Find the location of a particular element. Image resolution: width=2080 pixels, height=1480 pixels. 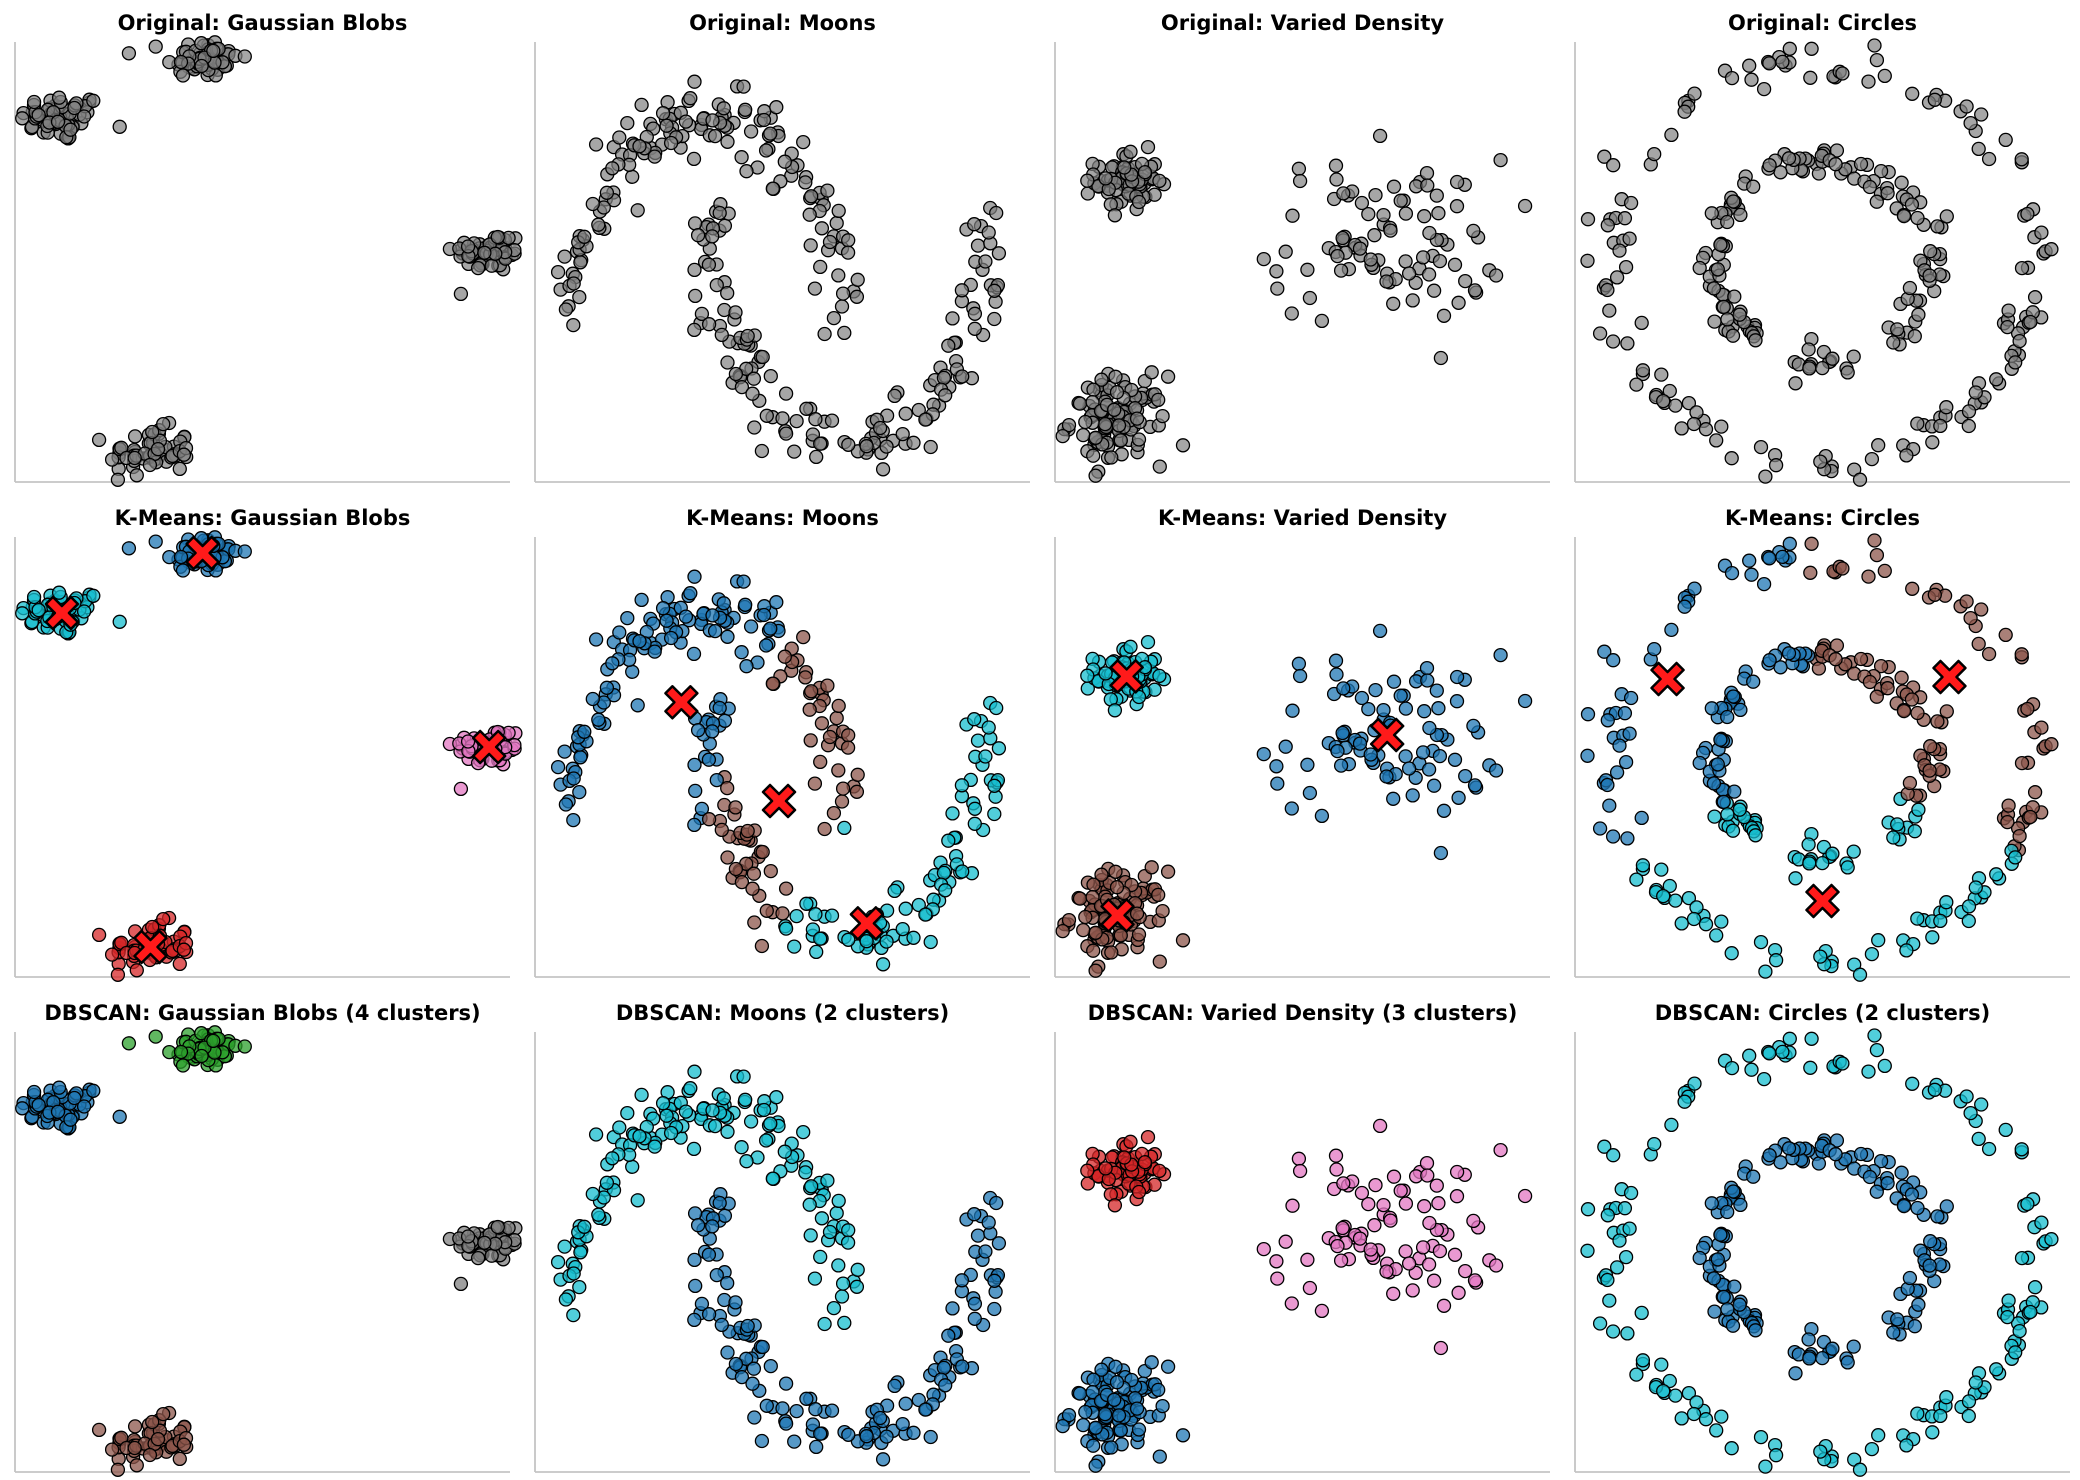

centroid-marker is located at coordinates (489, 747).